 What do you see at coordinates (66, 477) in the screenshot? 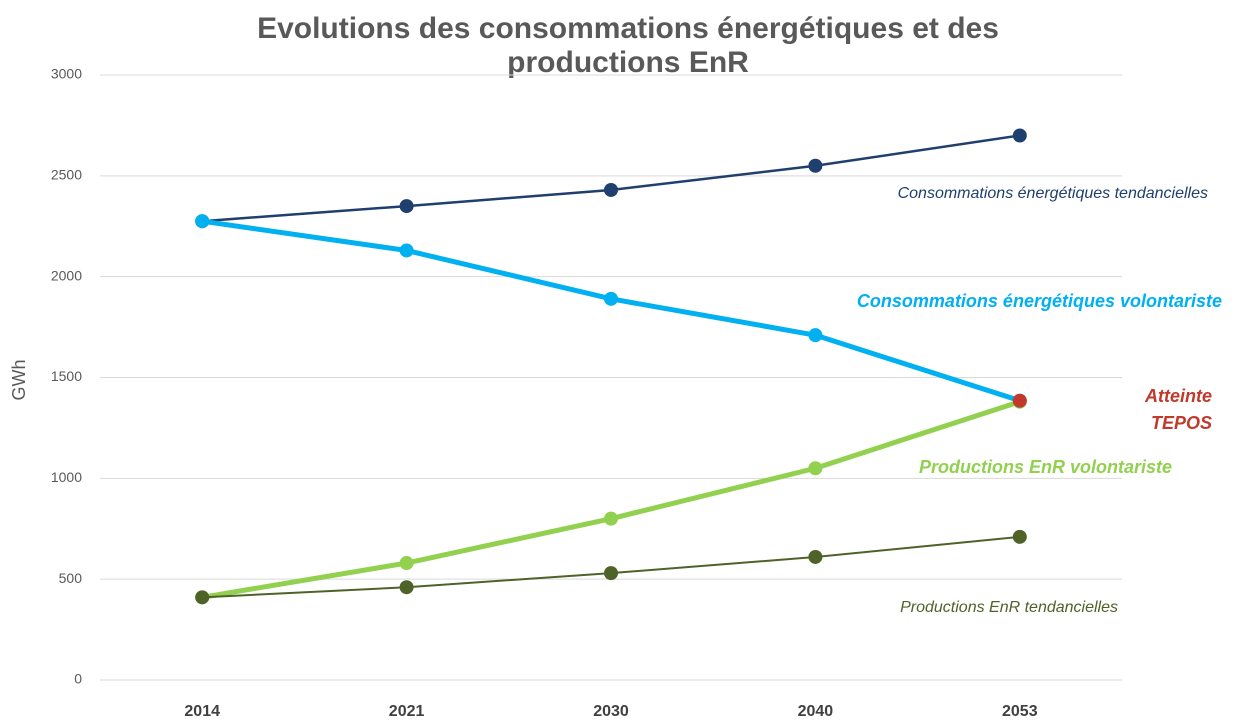
I see `y-tick-label: 1000` at bounding box center [66, 477].